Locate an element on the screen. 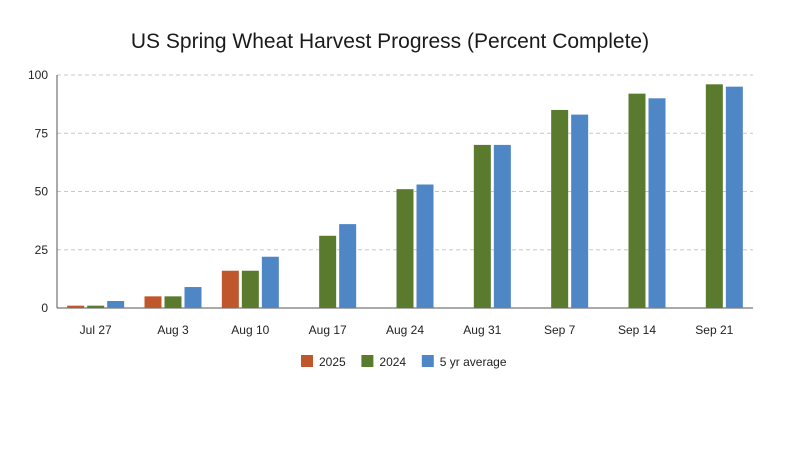 The width and height of the screenshot is (800, 450). x-tick-label: Sep 14 is located at coordinates (637, 330).